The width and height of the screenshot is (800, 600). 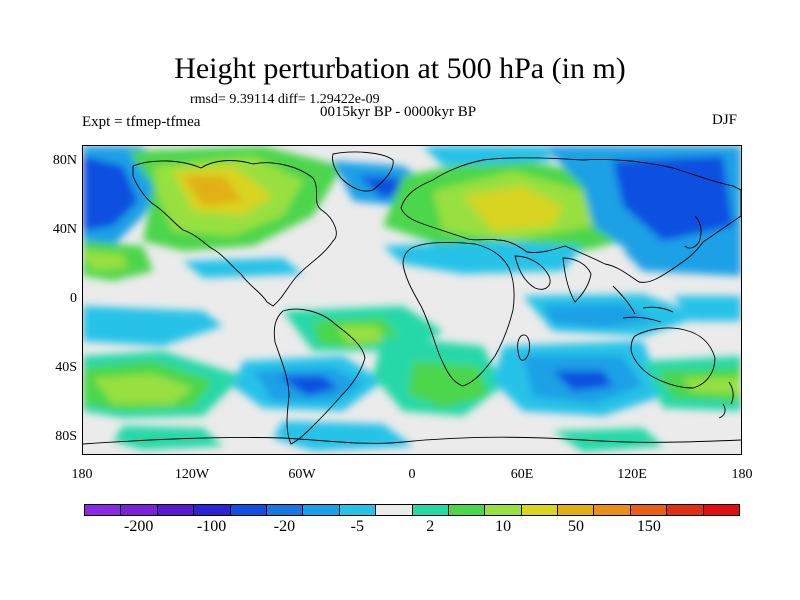 I want to click on lon-tick-label: 120E, so click(x=632, y=474).